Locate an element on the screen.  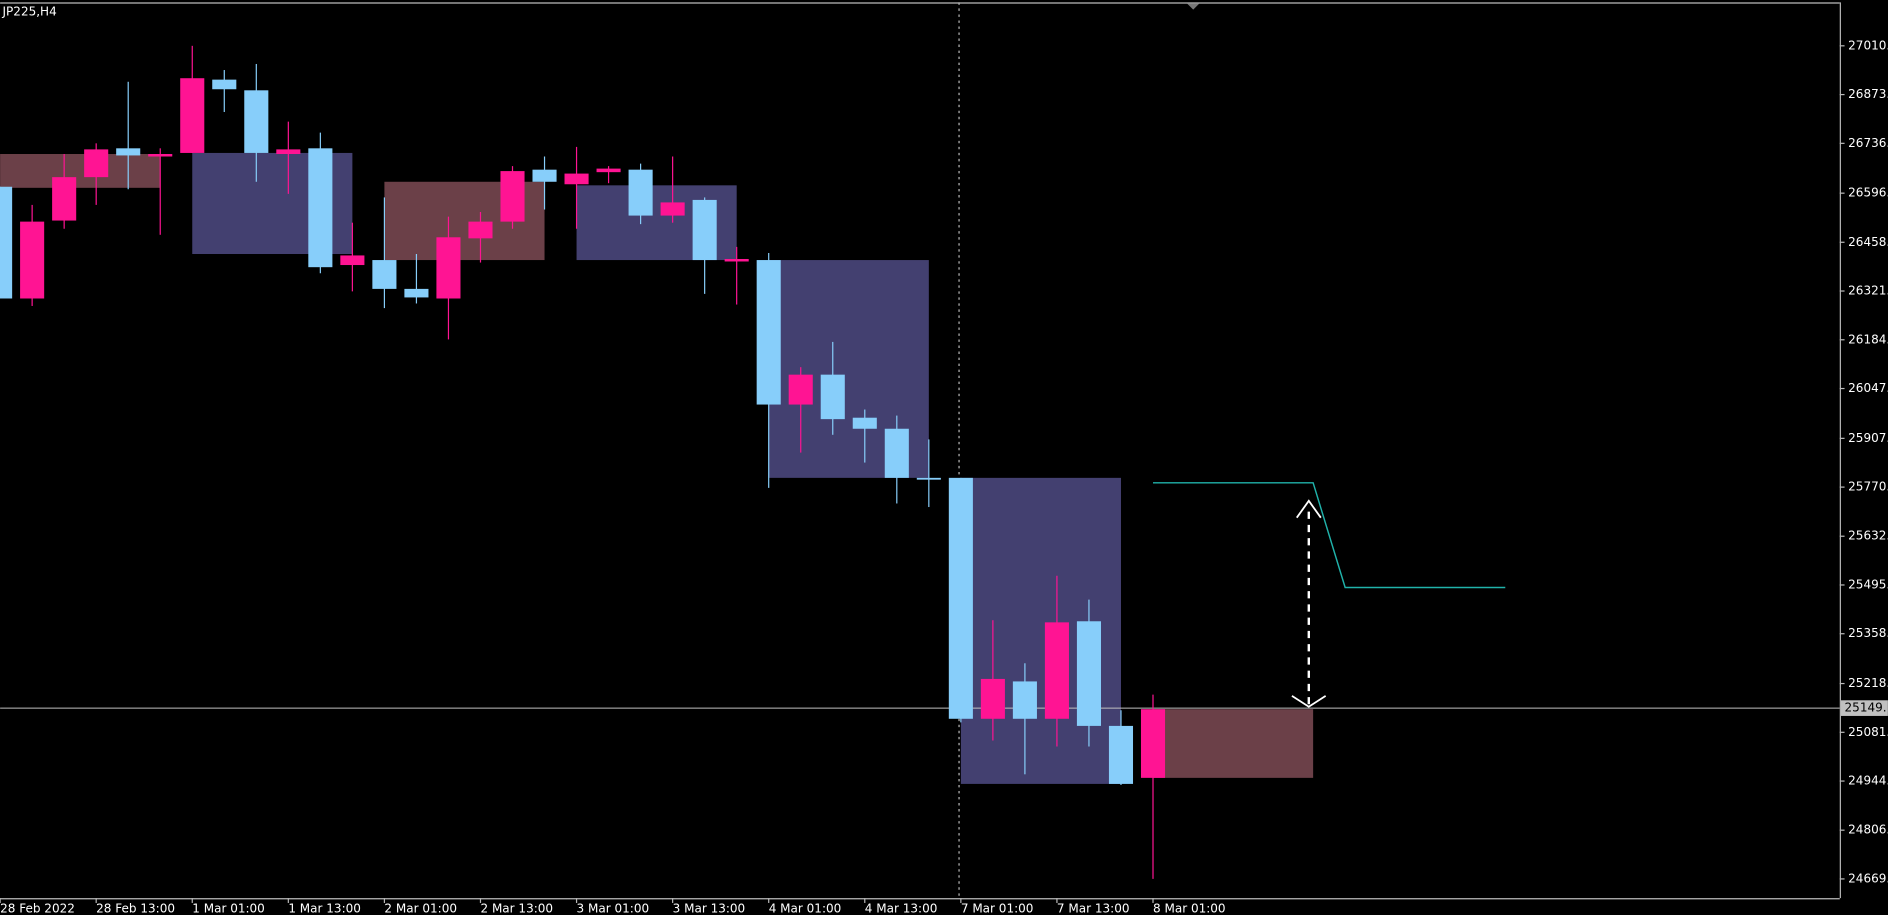
x-tick-label: 7 Mar 01:00 is located at coordinates (997, 908).